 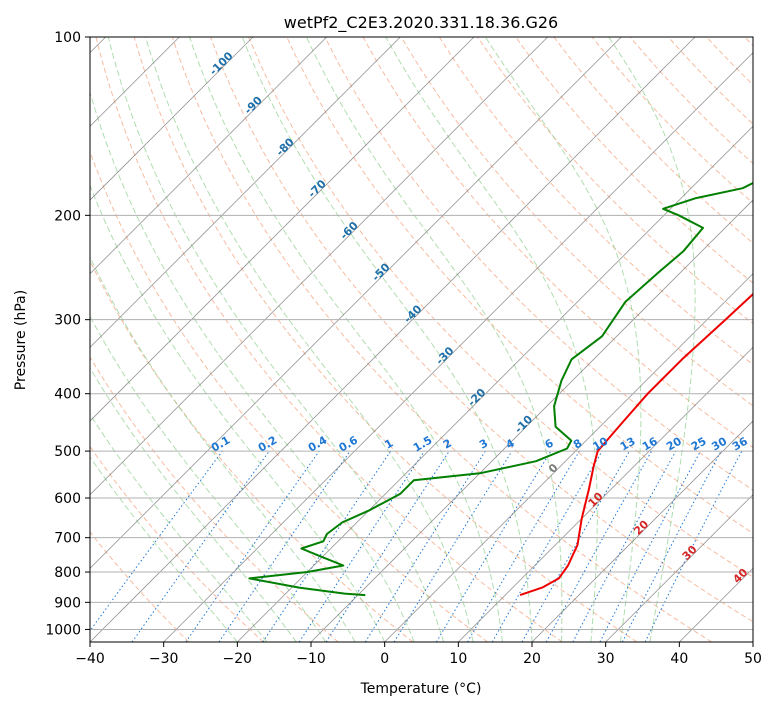 I want to click on isotherm-label: -30, so click(x=444, y=355).